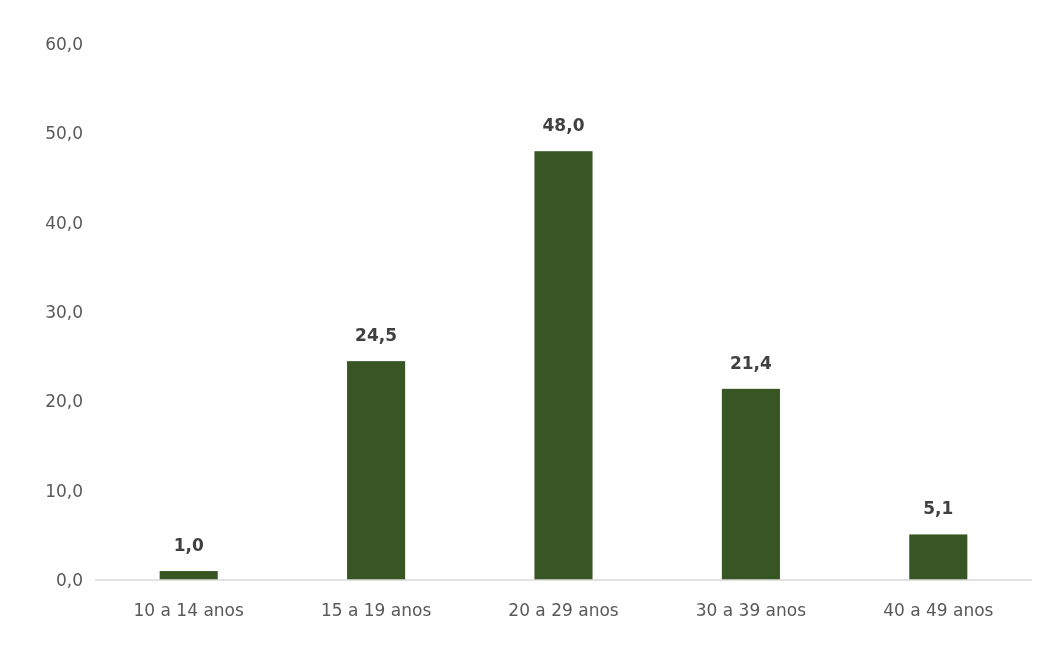 This screenshot has width=1051, height=645. Describe the element at coordinates (938, 508) in the screenshot. I see `data-label: 5,1` at that location.